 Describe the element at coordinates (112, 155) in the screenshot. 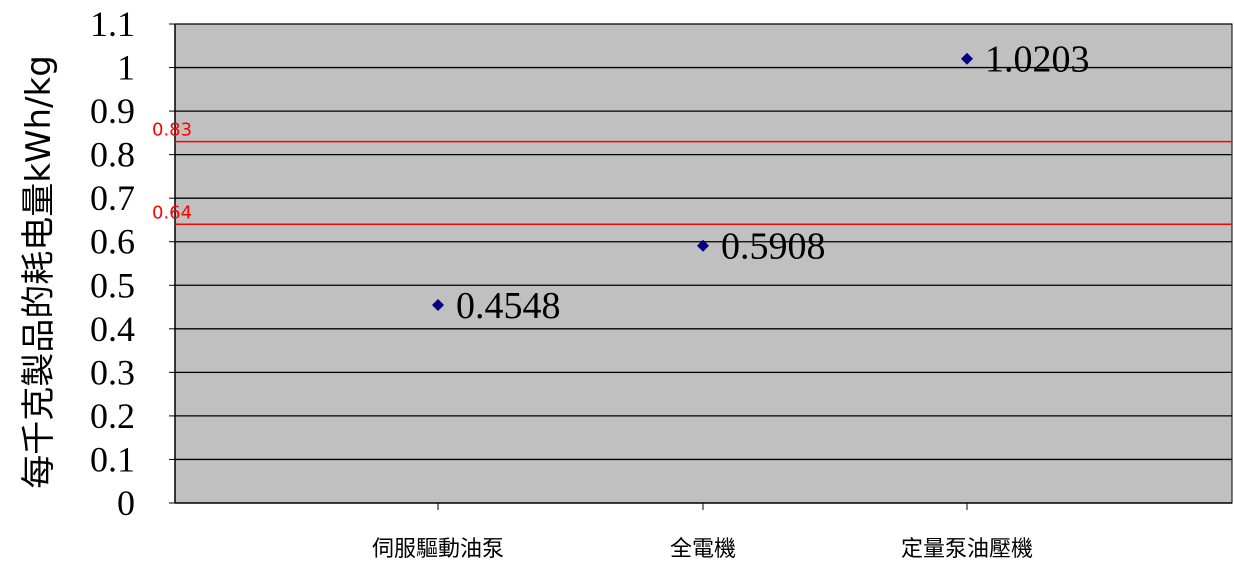

I see `y-tick-label: 0.8` at that location.